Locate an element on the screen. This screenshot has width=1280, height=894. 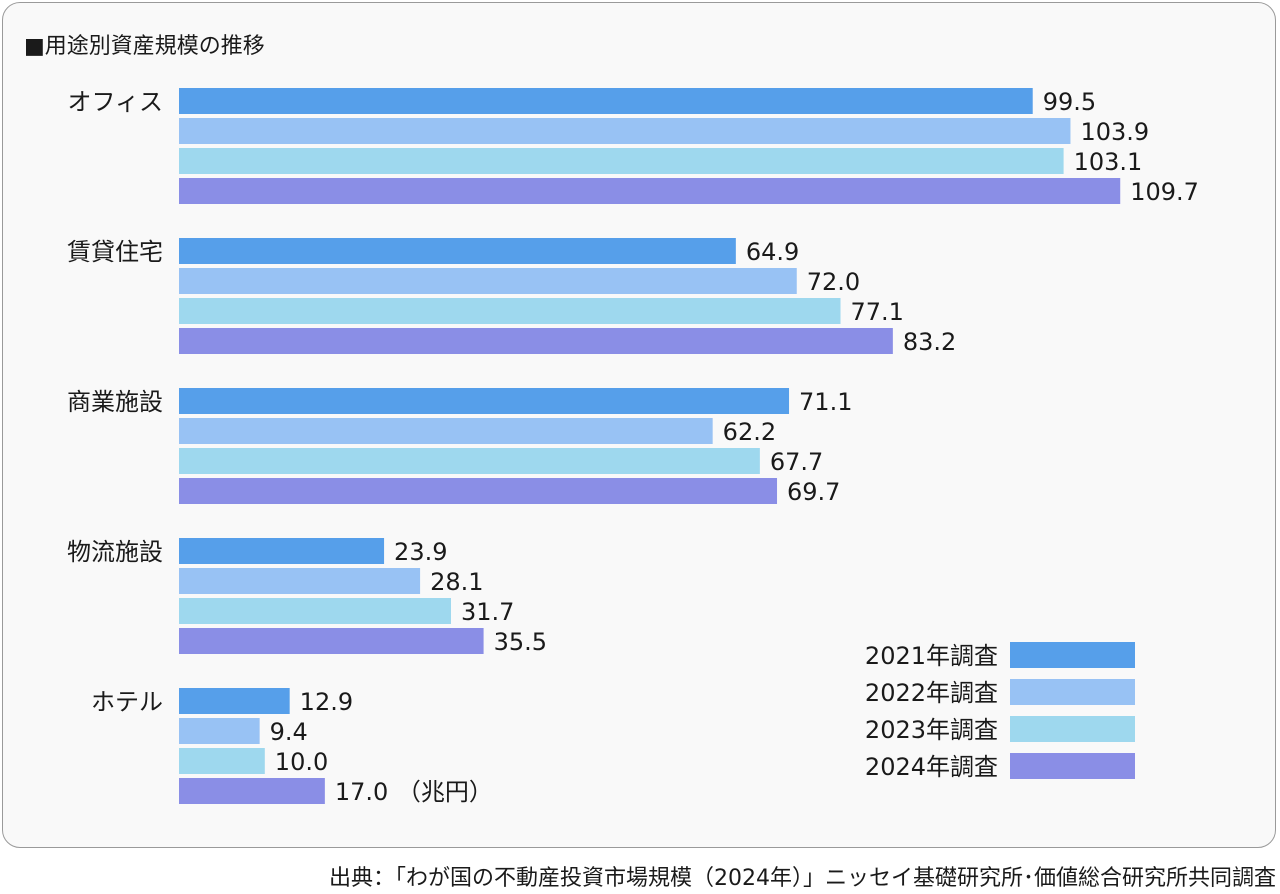
value-label: 71.1 is located at coordinates (825, 402).